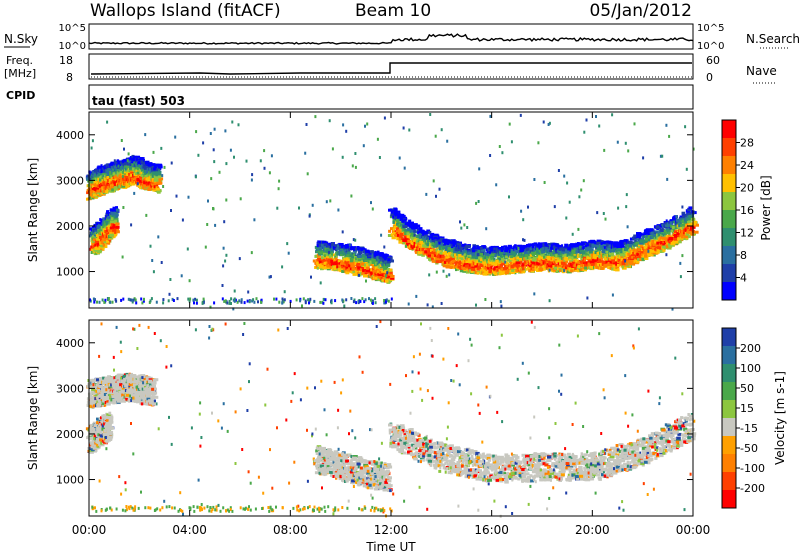 Image resolution: width=800 pixels, height=554 pixels. I want to click on freq-tick-top: 18, so click(66, 60).